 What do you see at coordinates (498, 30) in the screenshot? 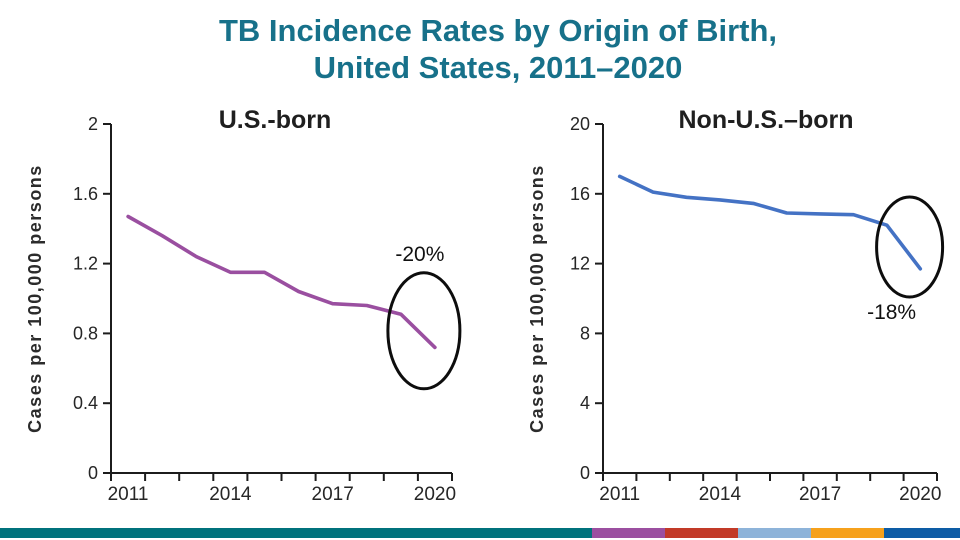
I see `page-title-line1: TB Incidence Rates by Origin of Birth,` at bounding box center [498, 30].